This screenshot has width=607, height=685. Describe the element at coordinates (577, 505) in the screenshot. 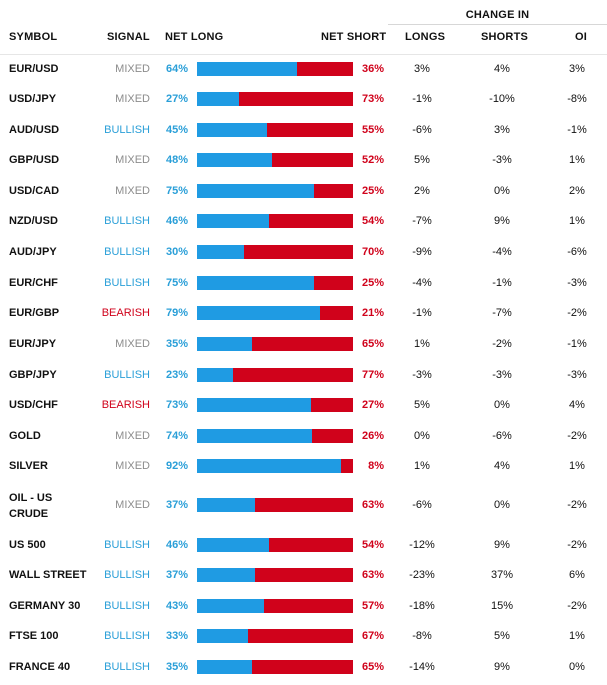

I see `oi-change: -2%` at that location.